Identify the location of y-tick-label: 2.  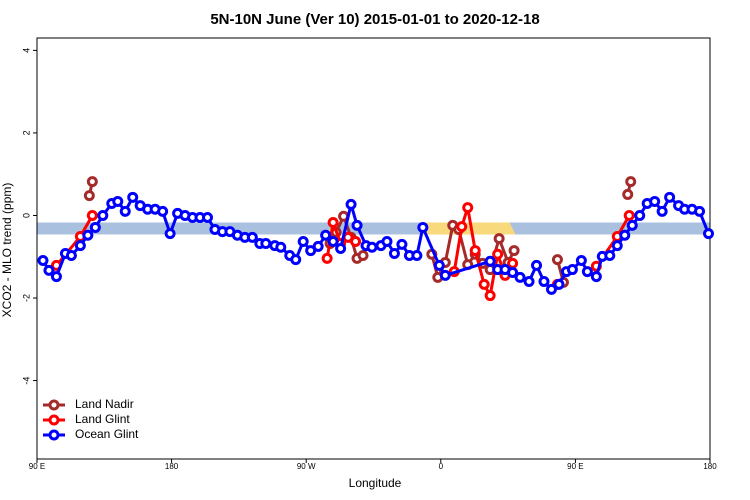
(26, 132).